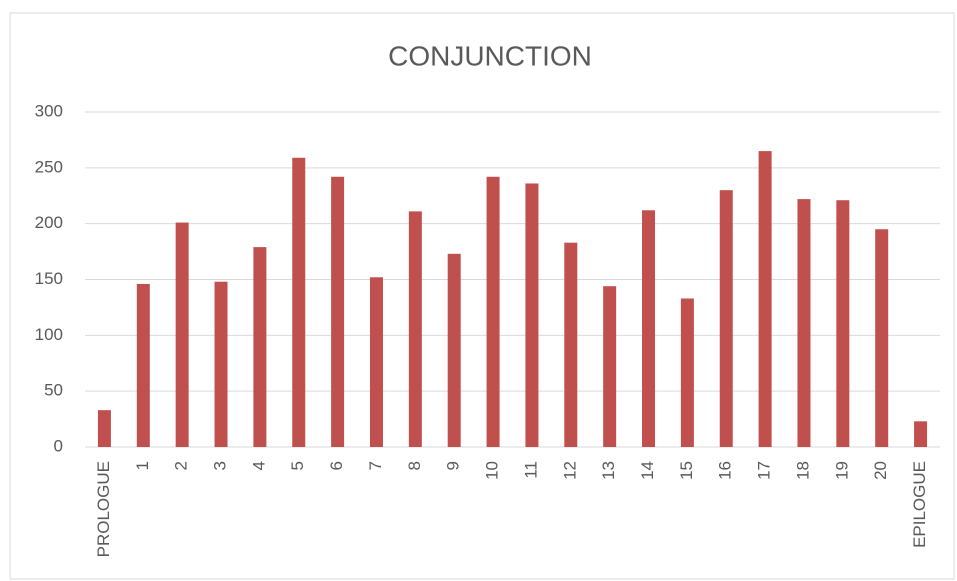 The height and width of the screenshot is (581, 957). What do you see at coordinates (725, 470) in the screenshot?
I see `x-tick-label: 16` at bounding box center [725, 470].